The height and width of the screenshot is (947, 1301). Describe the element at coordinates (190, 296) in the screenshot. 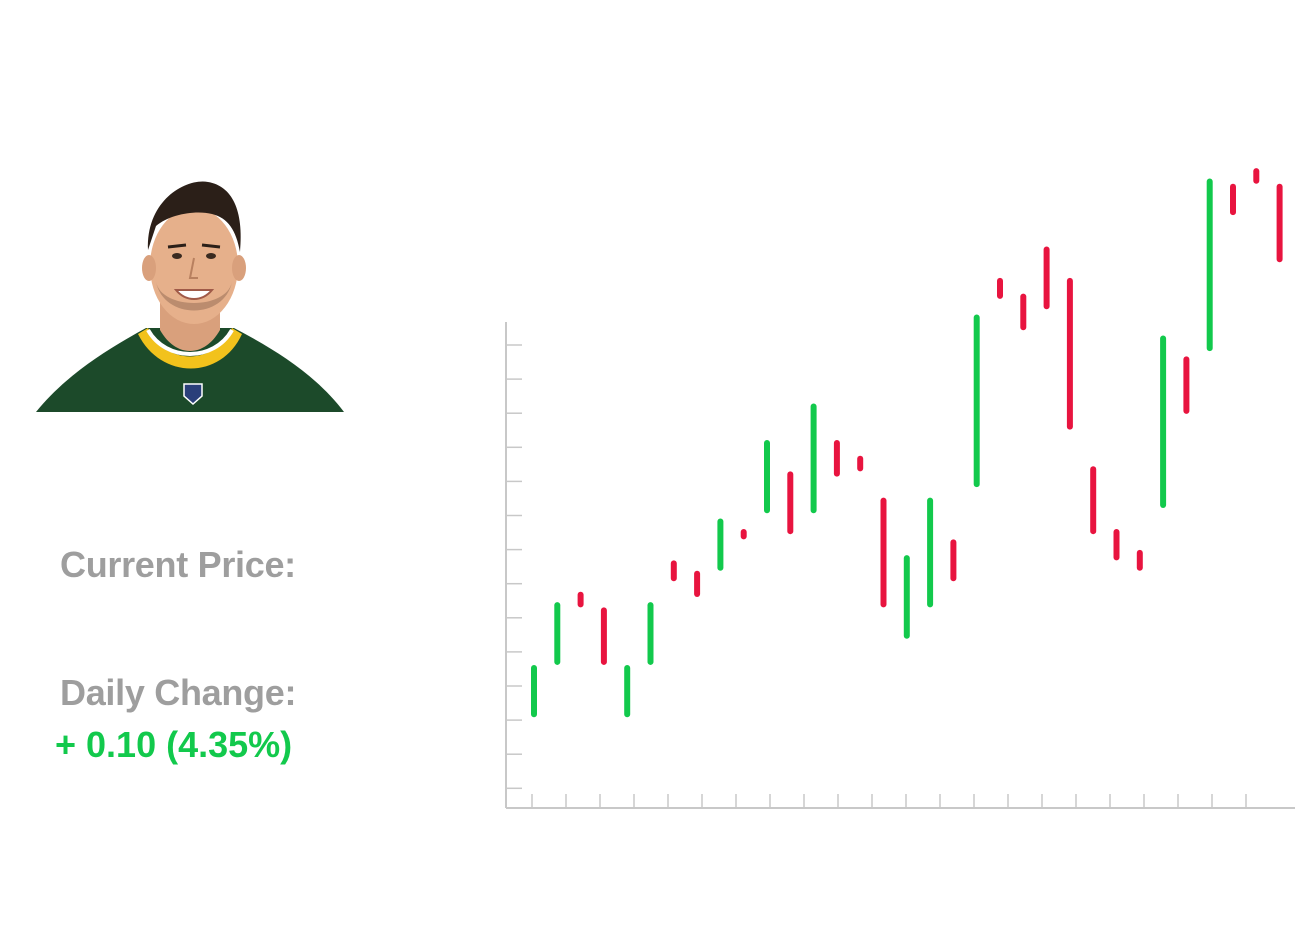

I see `player-photo` at that location.